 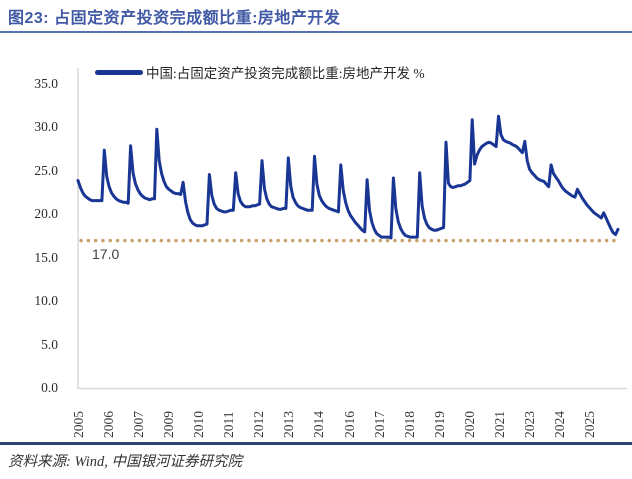 I want to click on y-tick-label: 5.0, so click(x=49, y=344).